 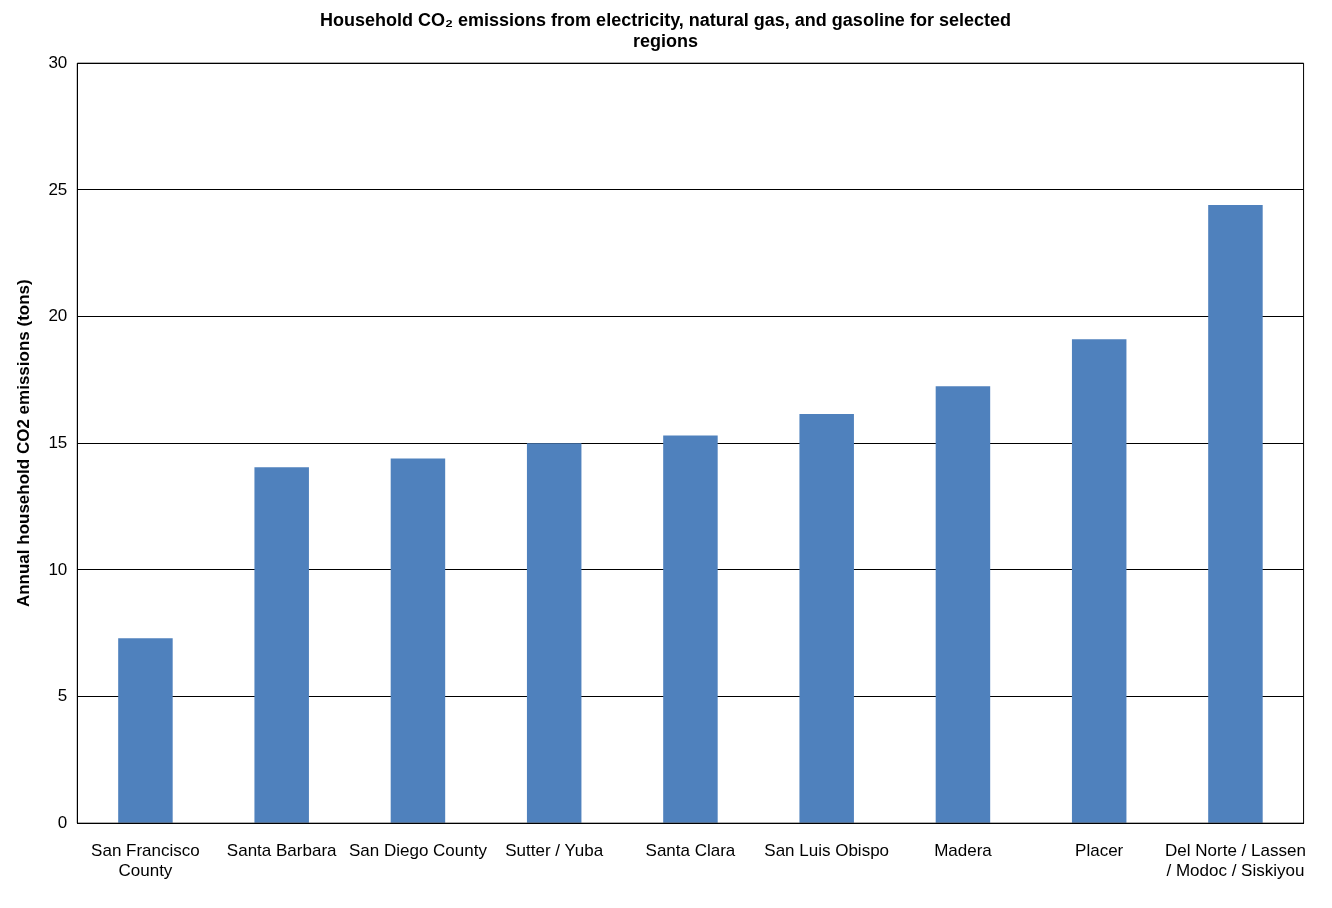 What do you see at coordinates (62, 822) in the screenshot?
I see `y-tick-label: 0` at bounding box center [62, 822].